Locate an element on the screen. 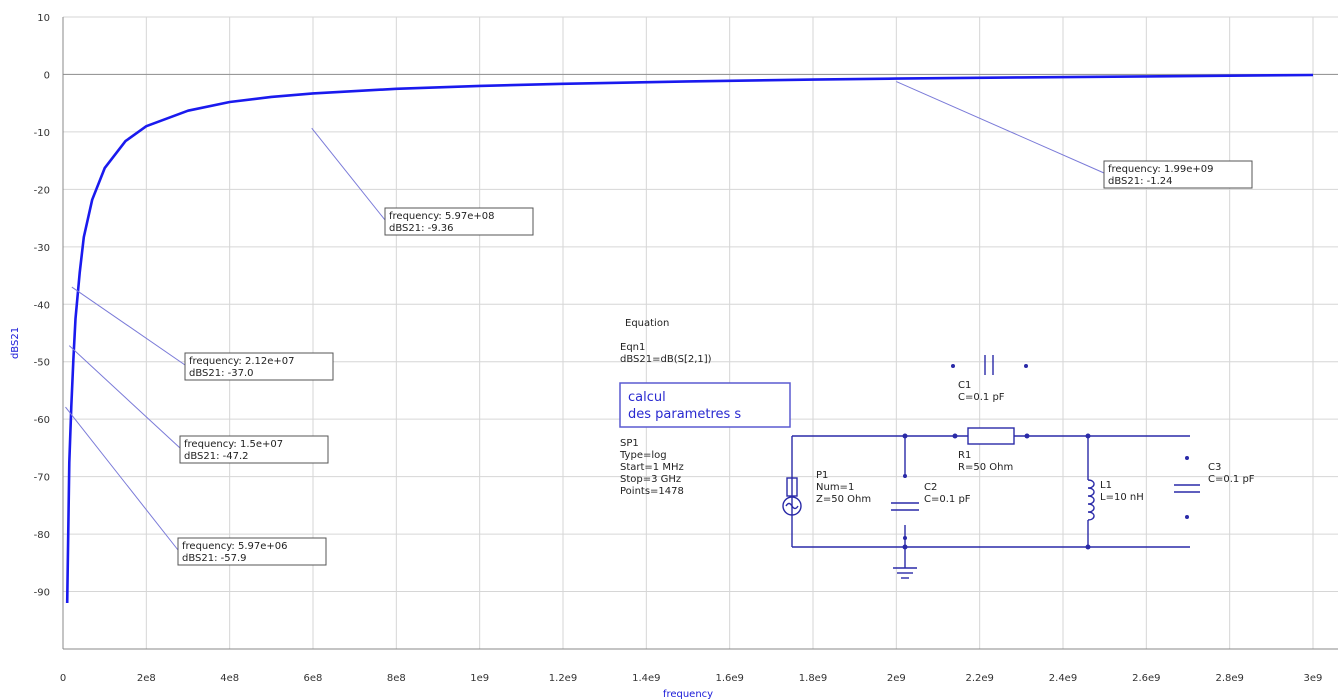  sp-points: Points=1478 is located at coordinates (652, 491).